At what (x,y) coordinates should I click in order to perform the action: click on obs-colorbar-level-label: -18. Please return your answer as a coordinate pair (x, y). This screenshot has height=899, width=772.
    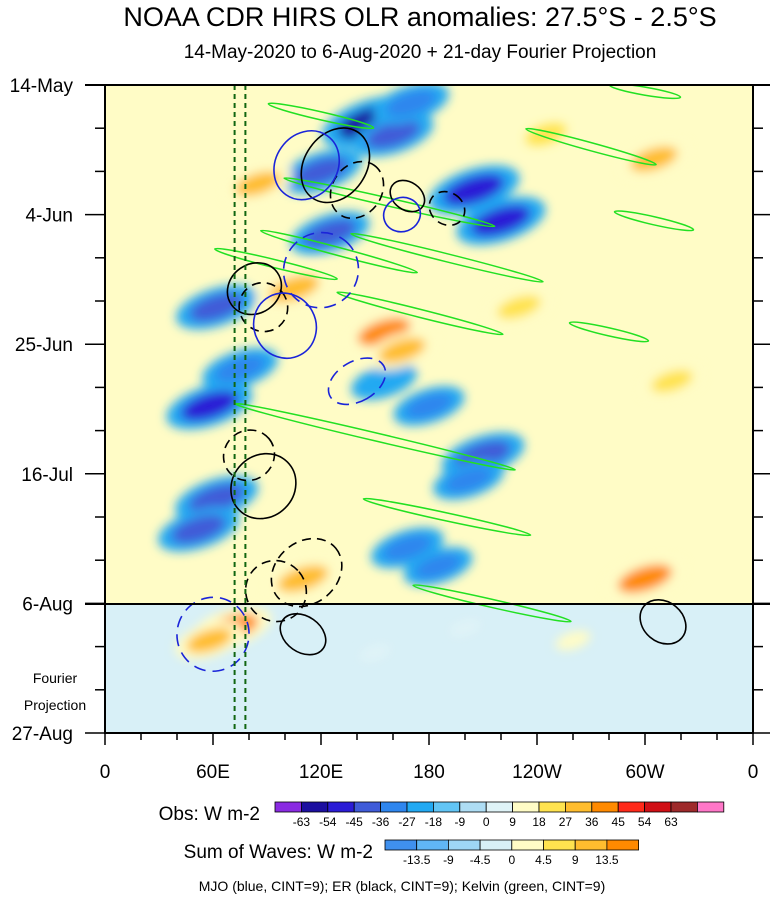
    Looking at the image, I should click on (434, 822).